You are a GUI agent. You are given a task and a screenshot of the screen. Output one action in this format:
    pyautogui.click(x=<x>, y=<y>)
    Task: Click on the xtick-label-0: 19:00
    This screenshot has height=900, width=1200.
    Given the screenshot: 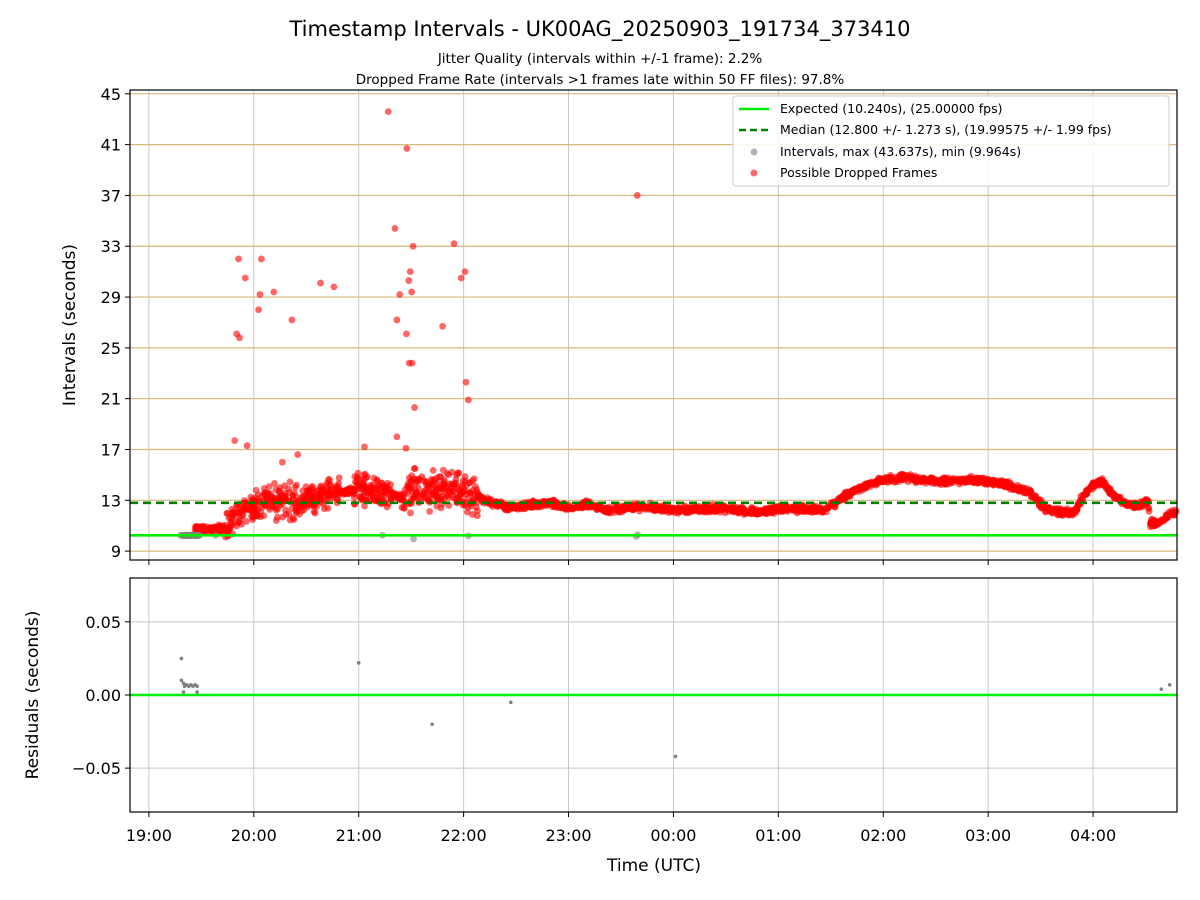 What is the action you would take?
    pyautogui.click(x=149, y=835)
    